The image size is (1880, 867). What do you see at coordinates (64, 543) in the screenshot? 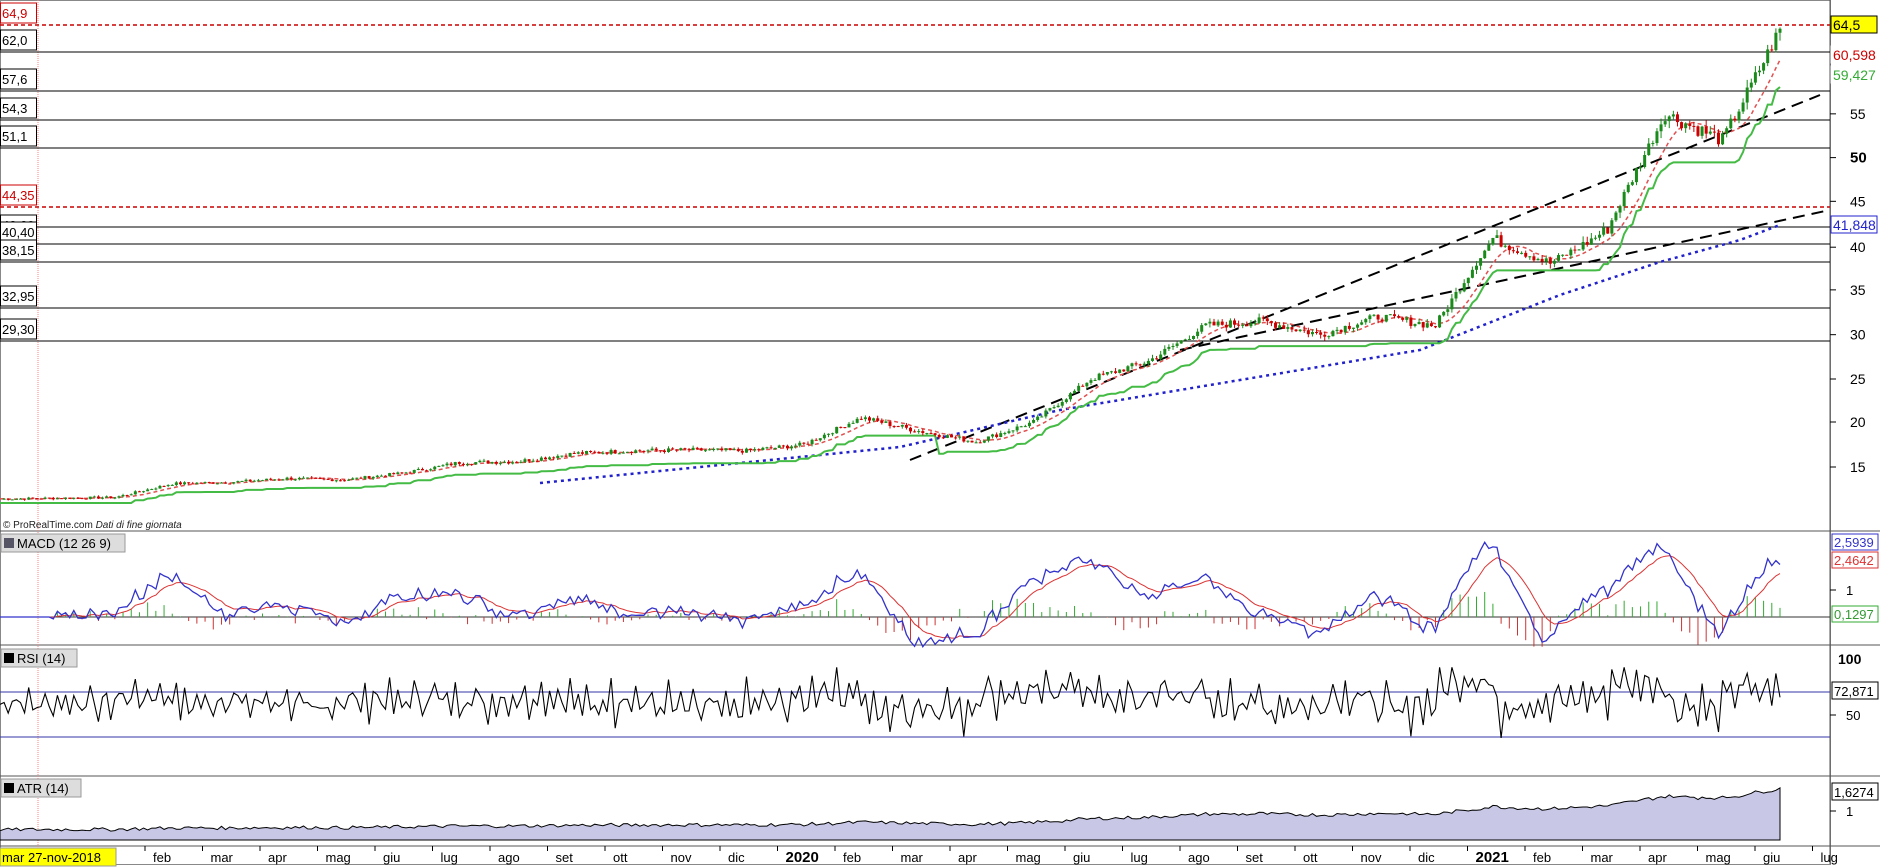
I see `svg-text: MACD (12 26 9)` at bounding box center [64, 543].